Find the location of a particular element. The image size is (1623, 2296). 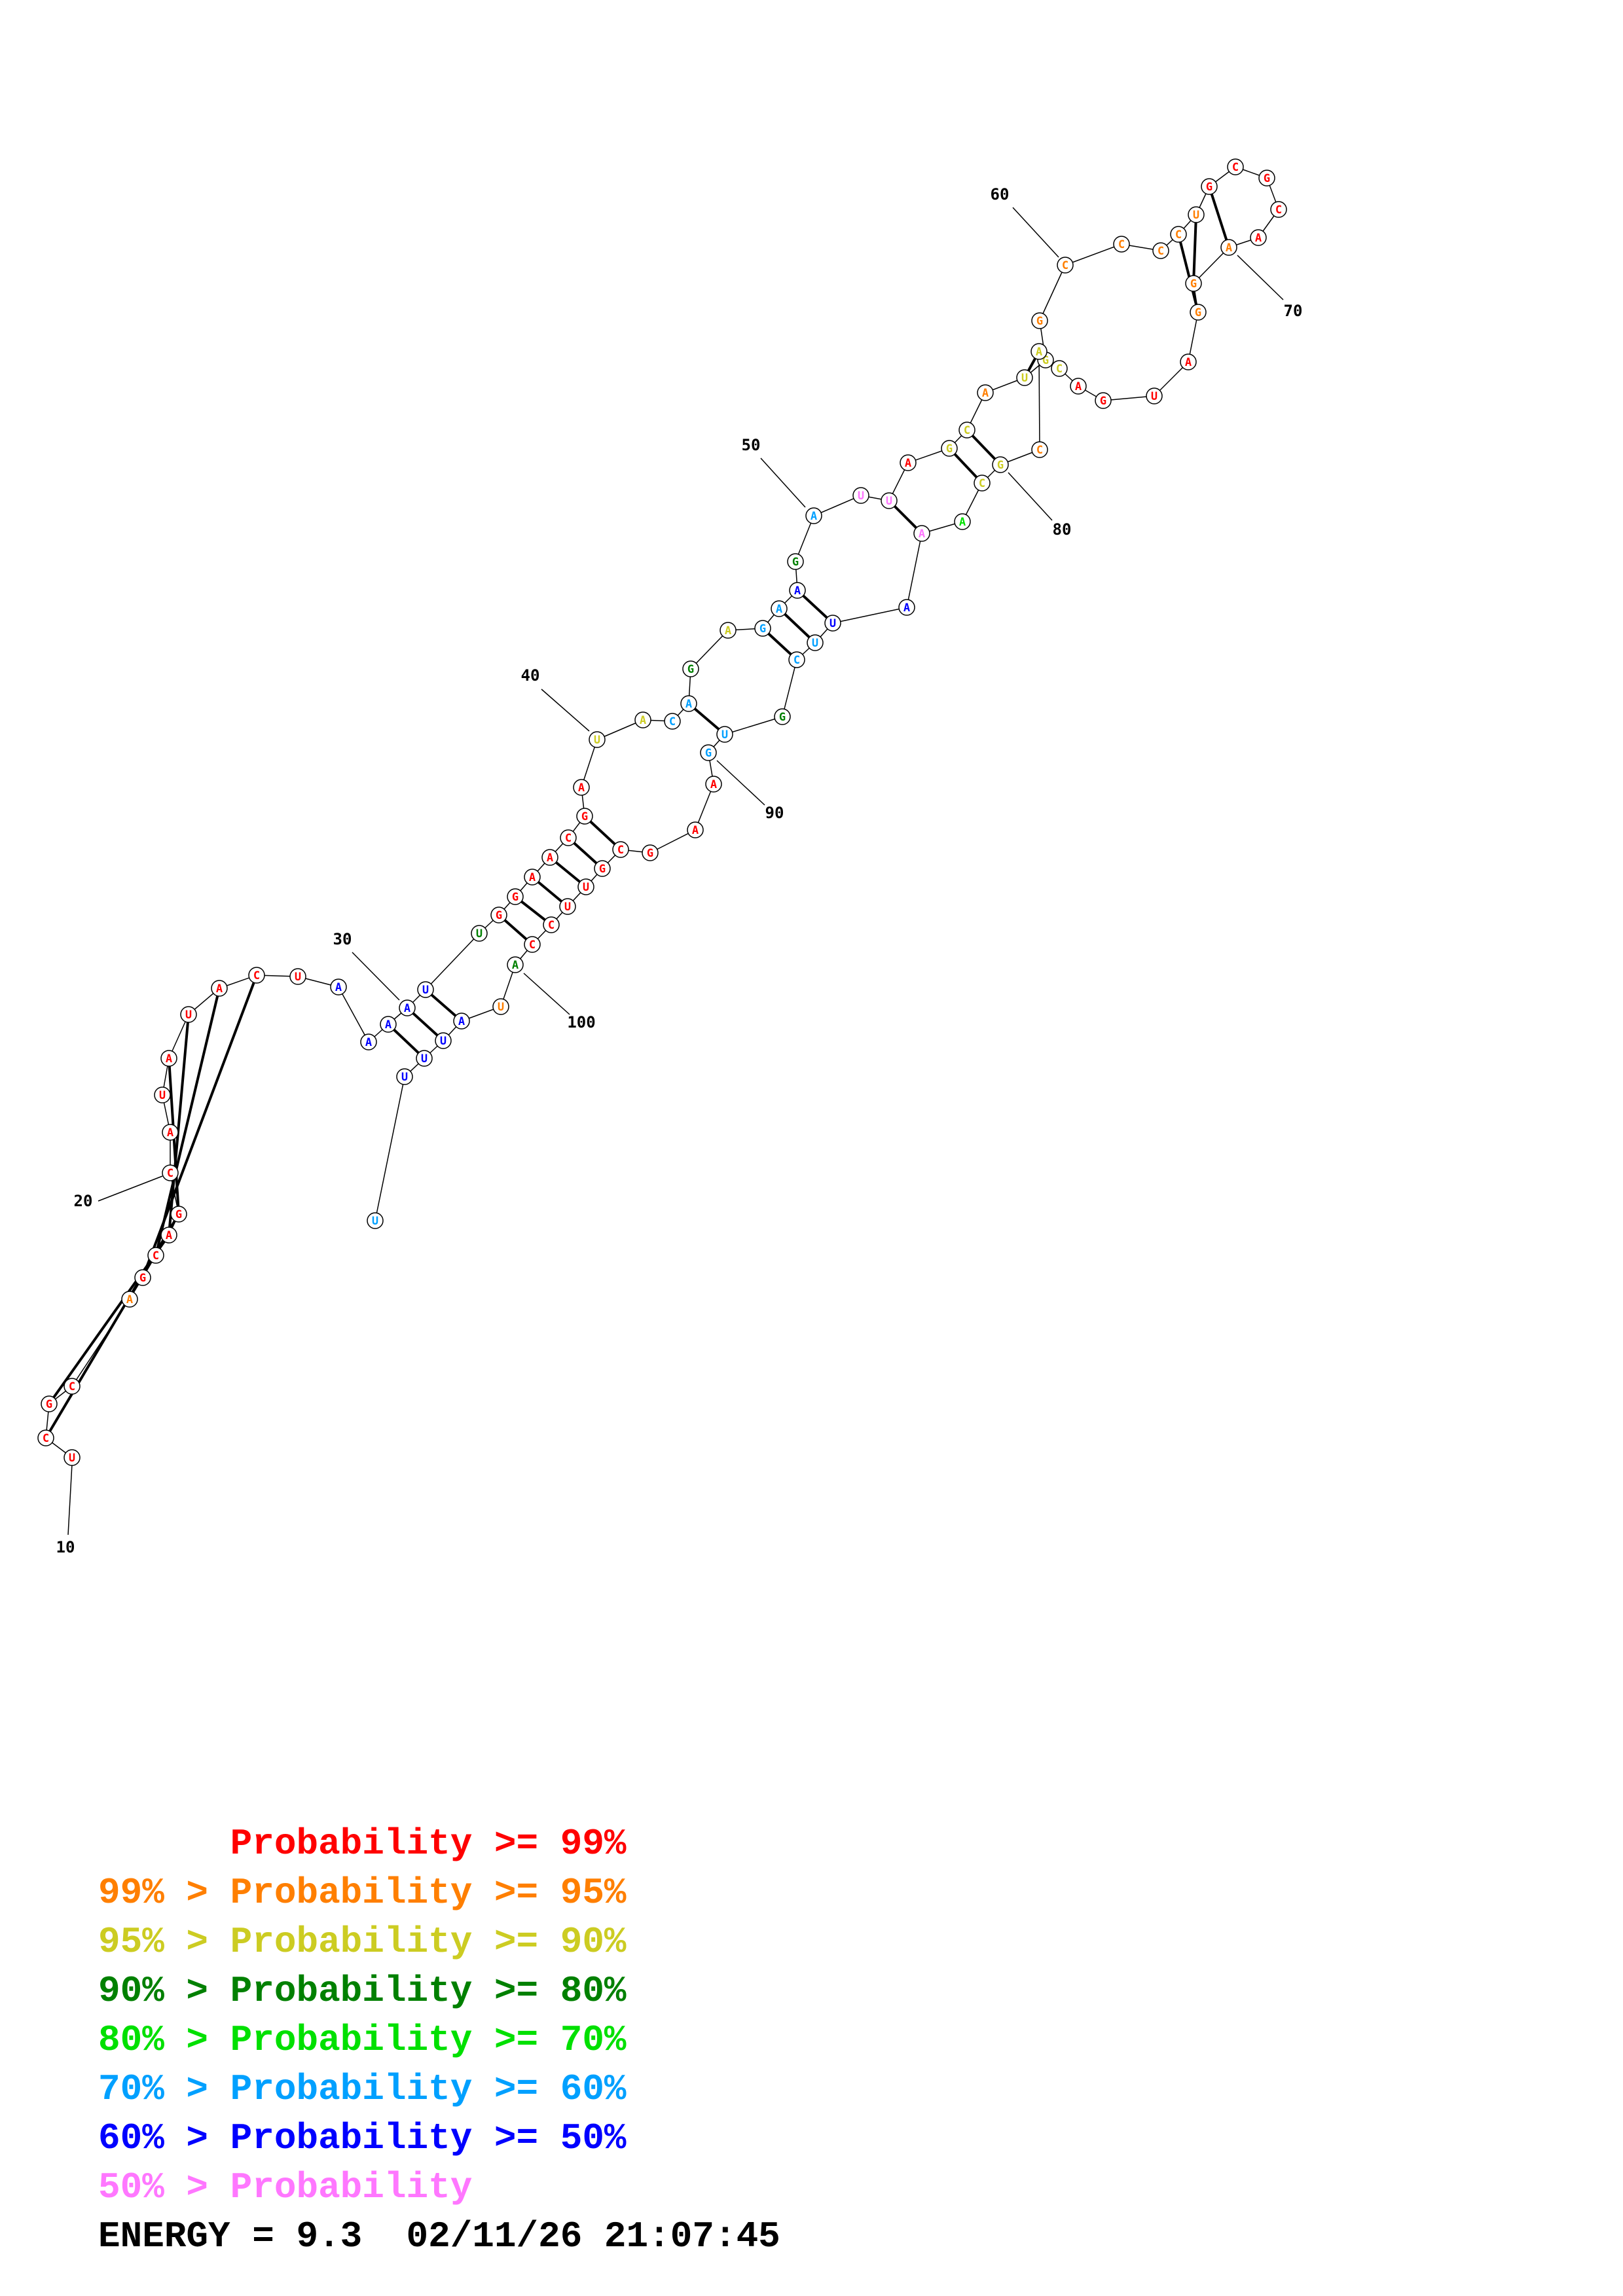

number-label: 70 is located at coordinates (1293, 311).